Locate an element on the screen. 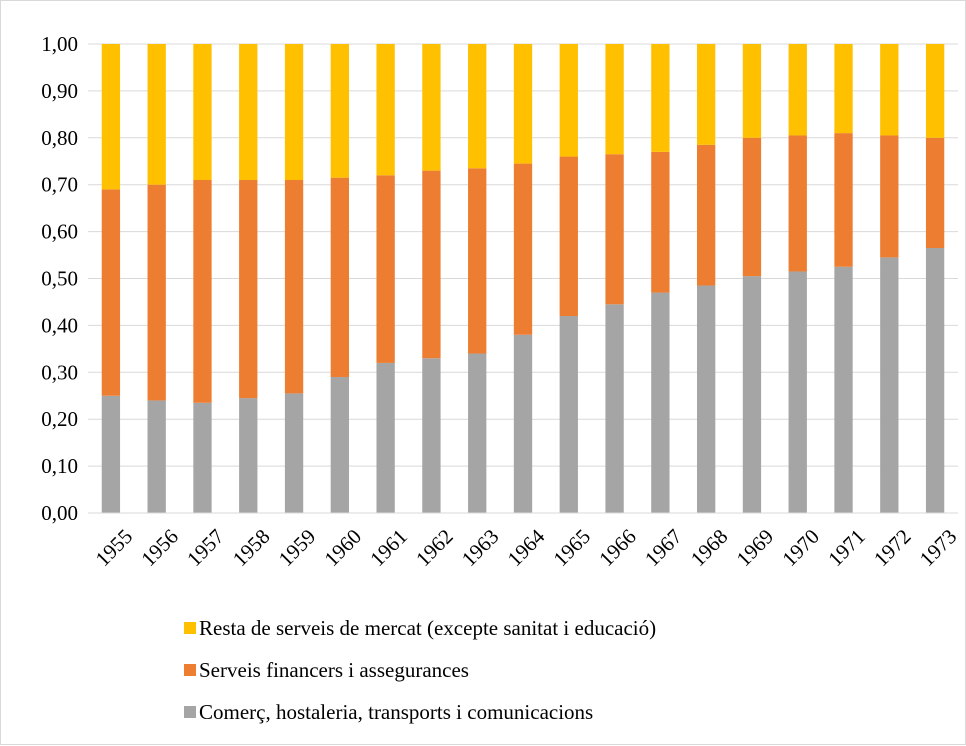  bar-segment-1955-s1 is located at coordinates (111, 292).